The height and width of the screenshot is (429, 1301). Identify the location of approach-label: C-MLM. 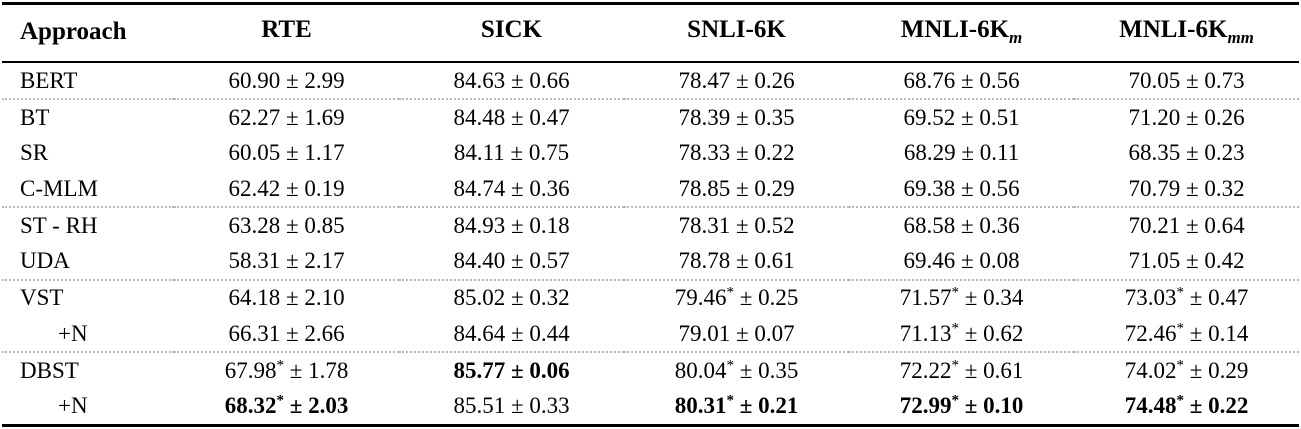
(59, 188).